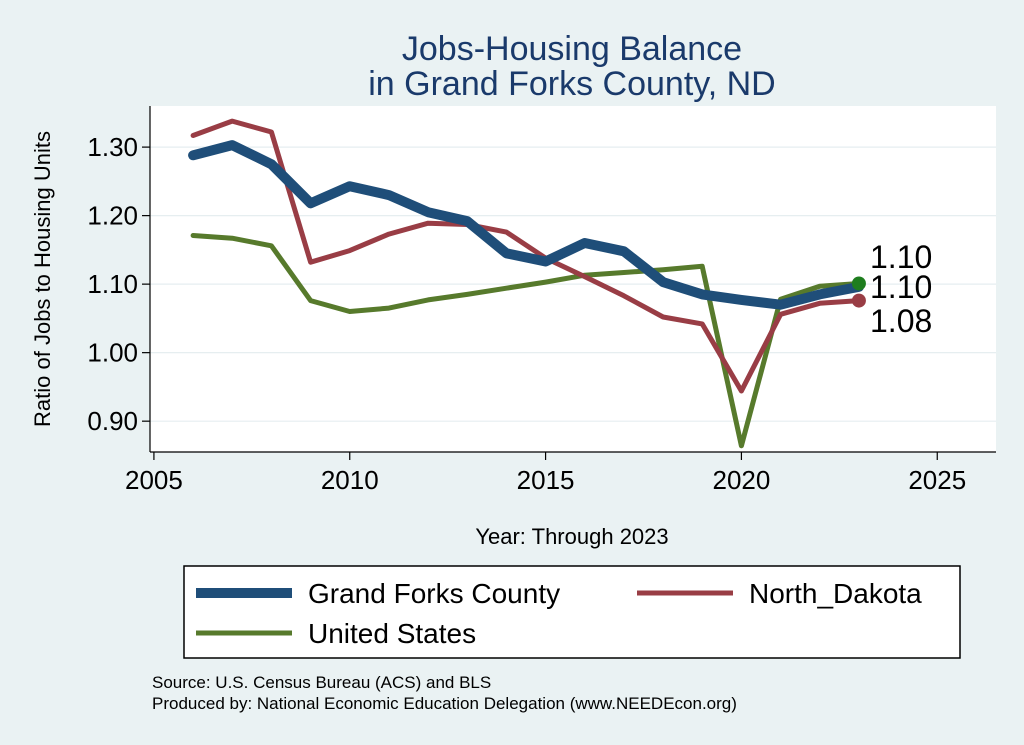  Describe the element at coordinates (741, 480) in the screenshot. I see `x-tick-label: 2020` at that location.